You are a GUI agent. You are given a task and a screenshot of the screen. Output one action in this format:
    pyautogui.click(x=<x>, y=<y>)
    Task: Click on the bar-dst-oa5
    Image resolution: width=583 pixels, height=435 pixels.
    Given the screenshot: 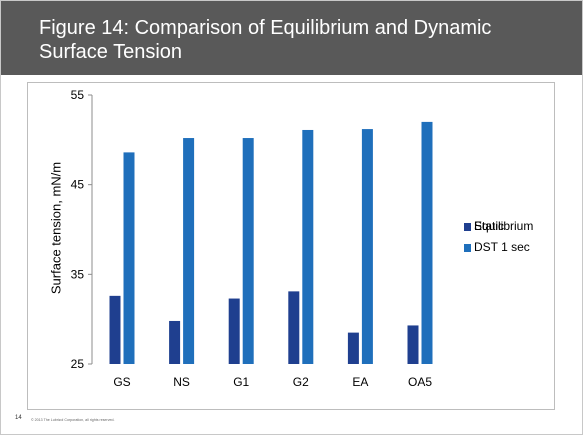 What is the action you would take?
    pyautogui.click(x=427, y=243)
    